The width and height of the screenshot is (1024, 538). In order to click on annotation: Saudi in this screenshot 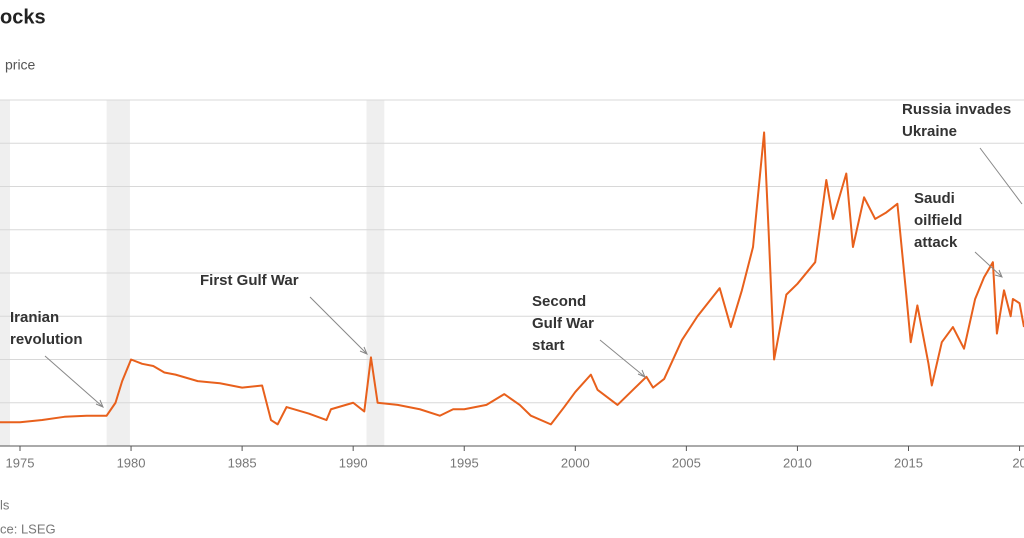, I will do `click(934, 198)`.